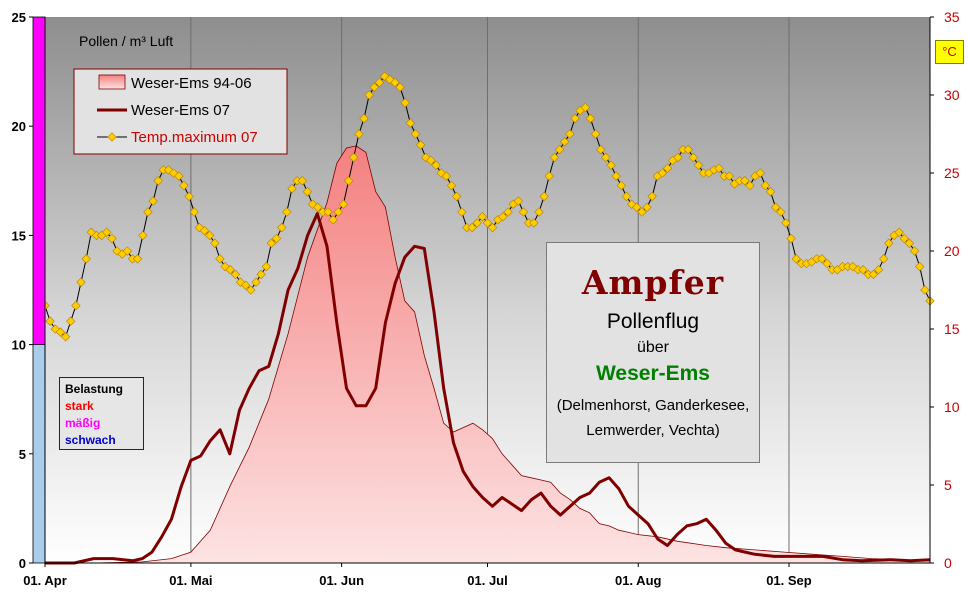  What do you see at coordinates (83, 423) in the screenshot?
I see `load-legend-moderate: mäßig` at bounding box center [83, 423].